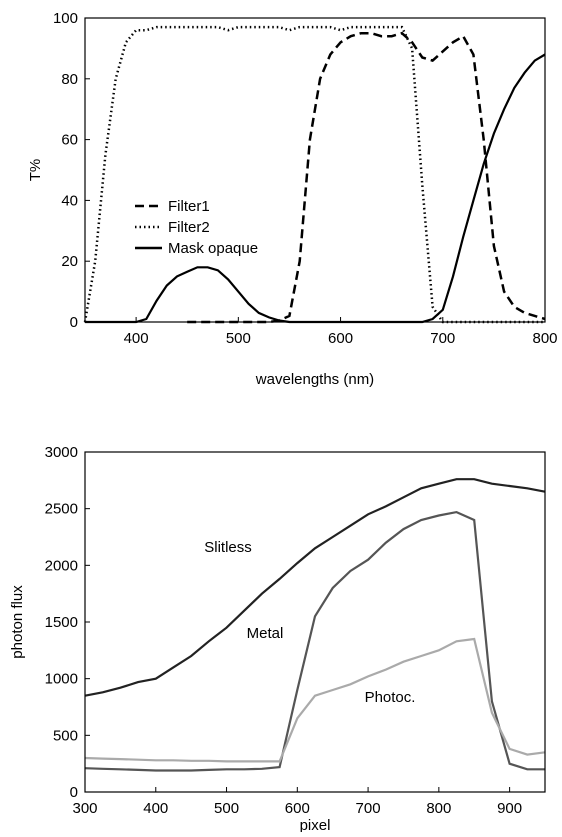  Describe the element at coordinates (61, 622) in the screenshot. I see `y-tick-label: 1500` at that location.